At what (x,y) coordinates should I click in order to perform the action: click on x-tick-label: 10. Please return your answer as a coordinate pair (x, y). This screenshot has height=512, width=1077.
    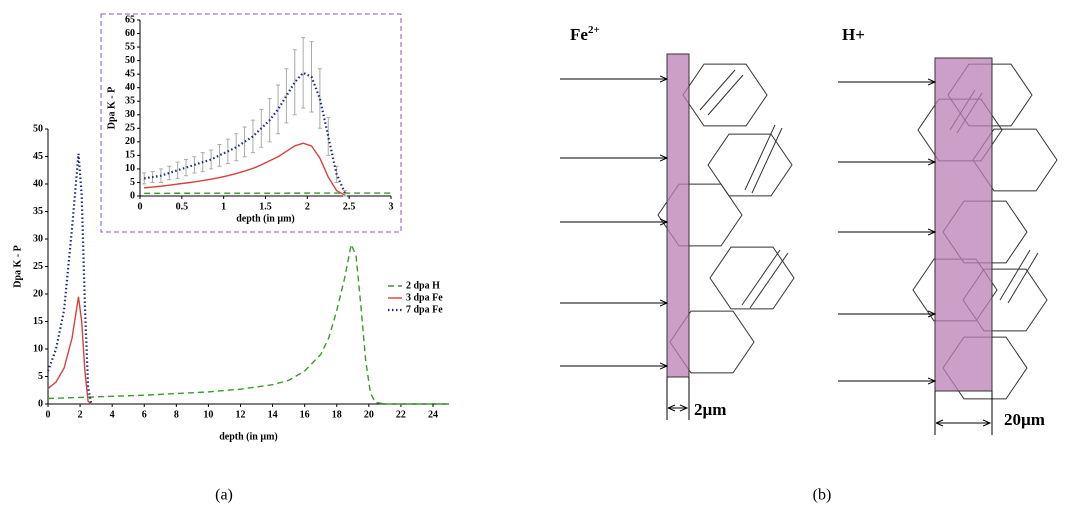
    Looking at the image, I should click on (208, 414).